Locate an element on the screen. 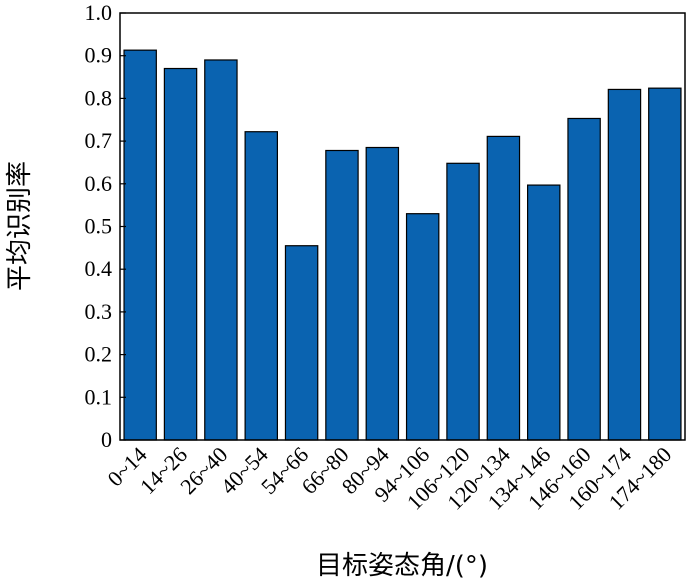 The height and width of the screenshot is (582, 700). bar-14~26 is located at coordinates (180, 254).